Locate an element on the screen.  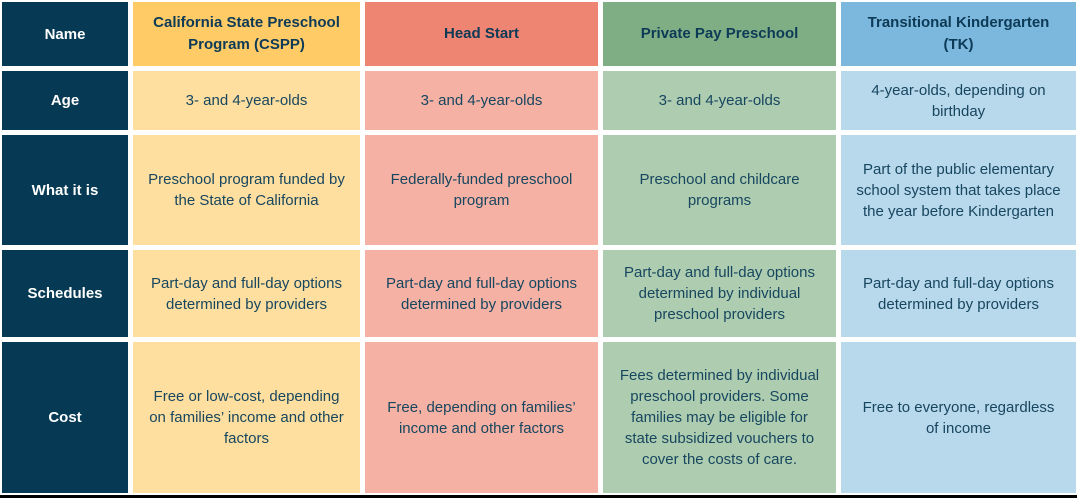
cell-head-start-age: 3- and 4-year-olds is located at coordinates (481, 100).